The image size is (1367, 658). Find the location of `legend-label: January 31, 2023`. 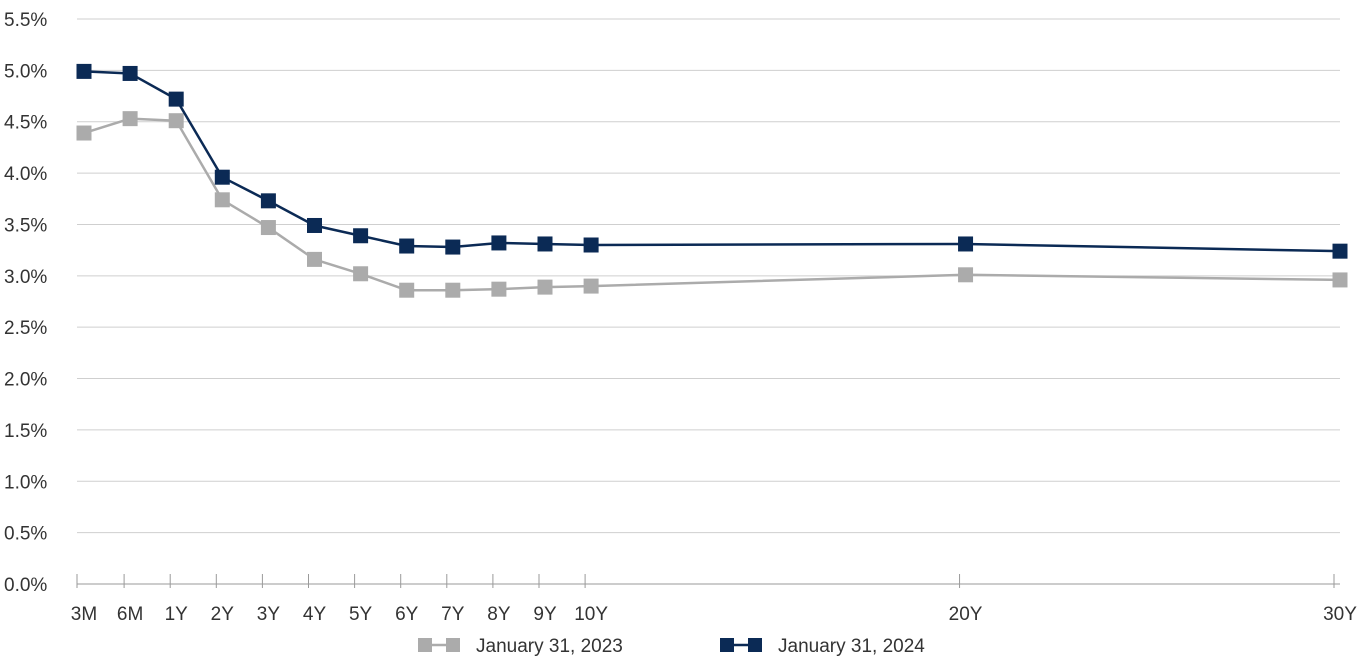

legend-label: January 31, 2023 is located at coordinates (549, 646).